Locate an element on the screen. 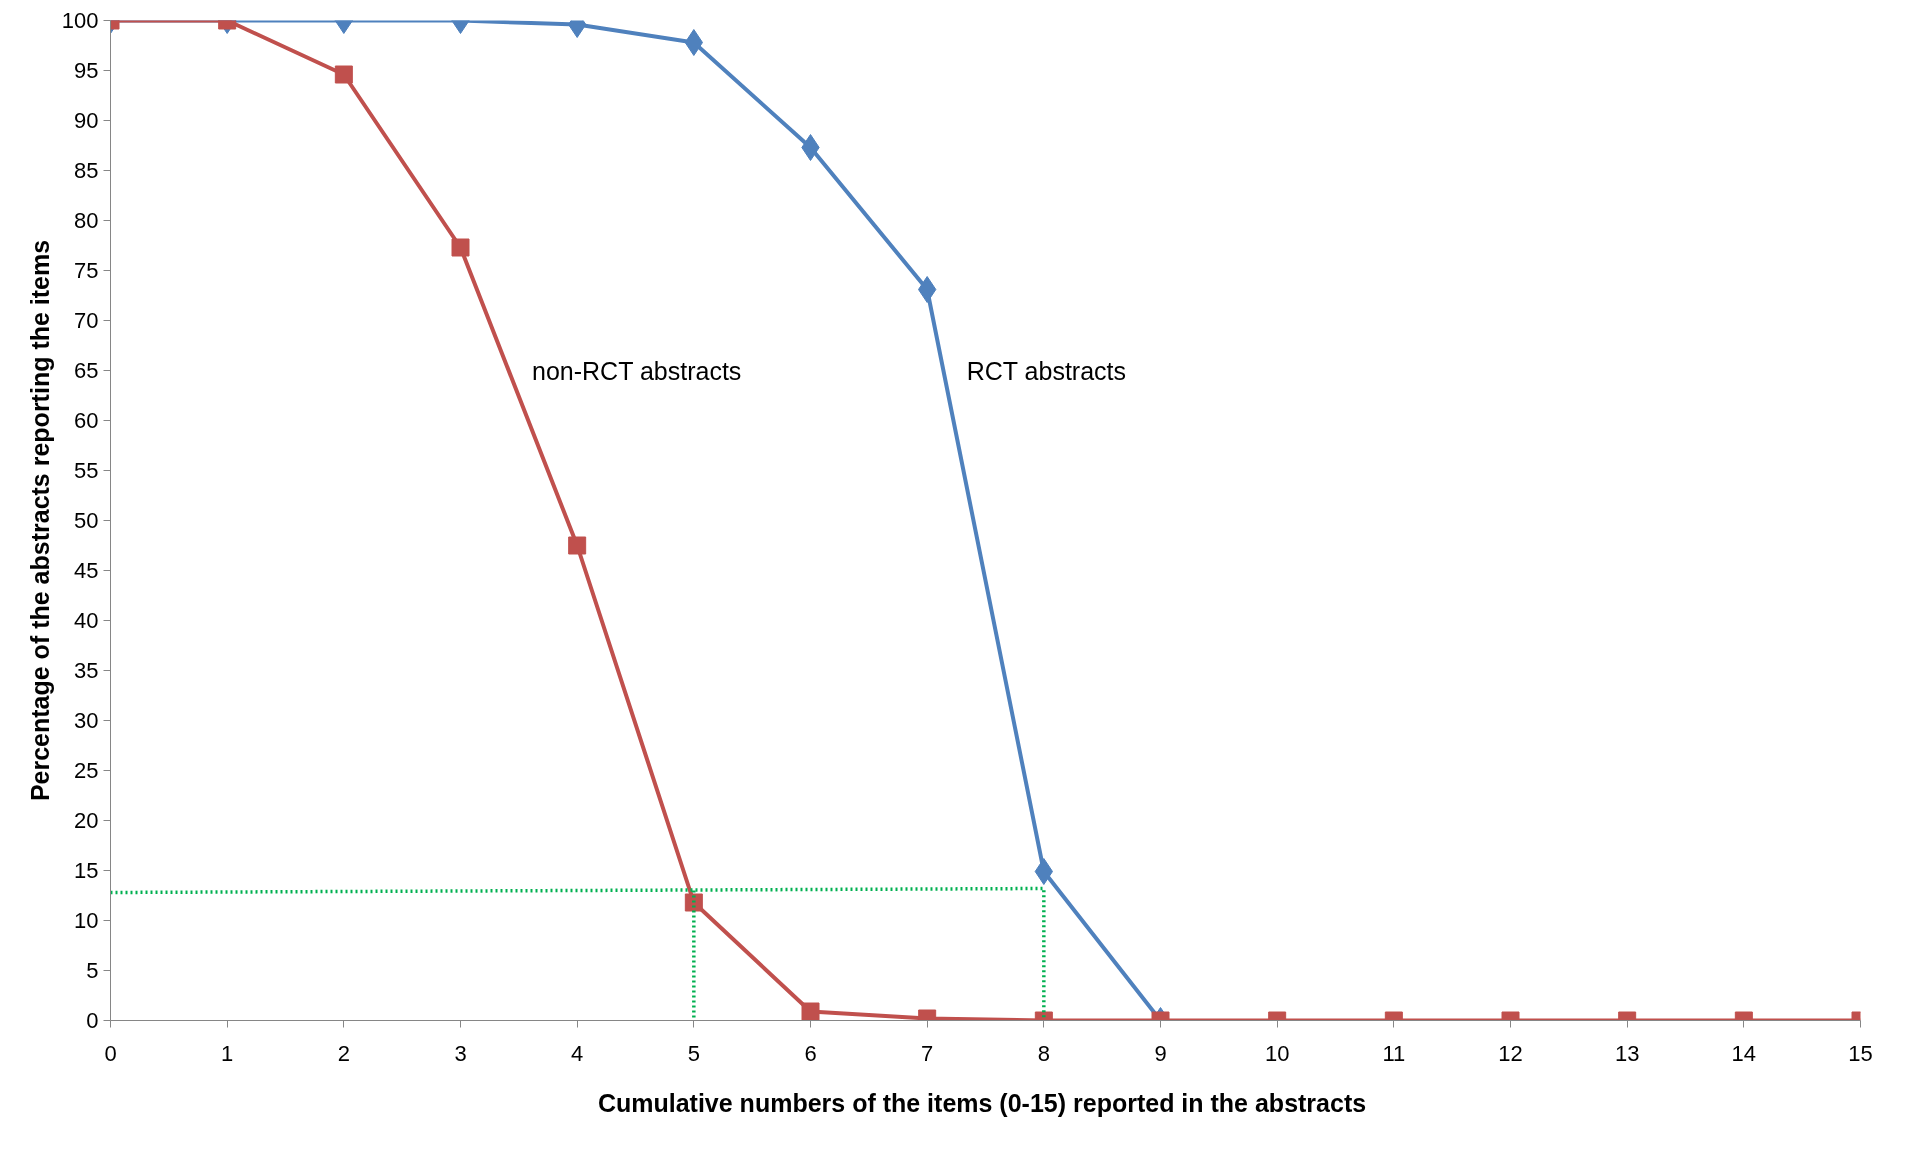 The height and width of the screenshot is (1156, 1925). y-tick-label: 90 is located at coordinates (86, 120).